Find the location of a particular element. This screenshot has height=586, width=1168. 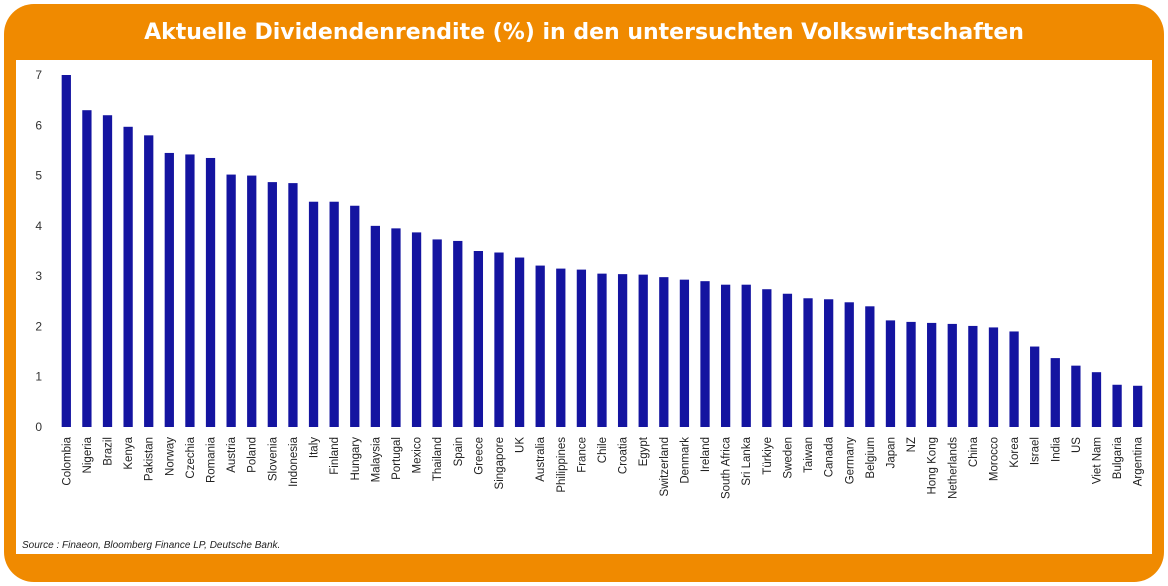

y-tick-label: 0 is located at coordinates (38, 427).